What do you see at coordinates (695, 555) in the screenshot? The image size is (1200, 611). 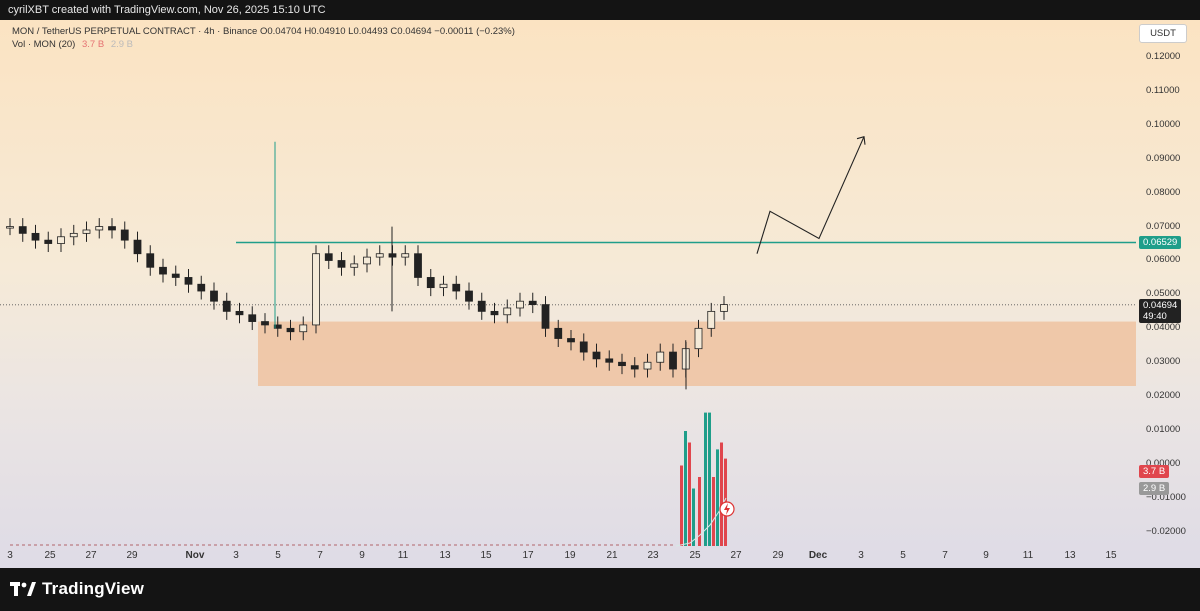 I see `time-tick: 25` at bounding box center [695, 555].